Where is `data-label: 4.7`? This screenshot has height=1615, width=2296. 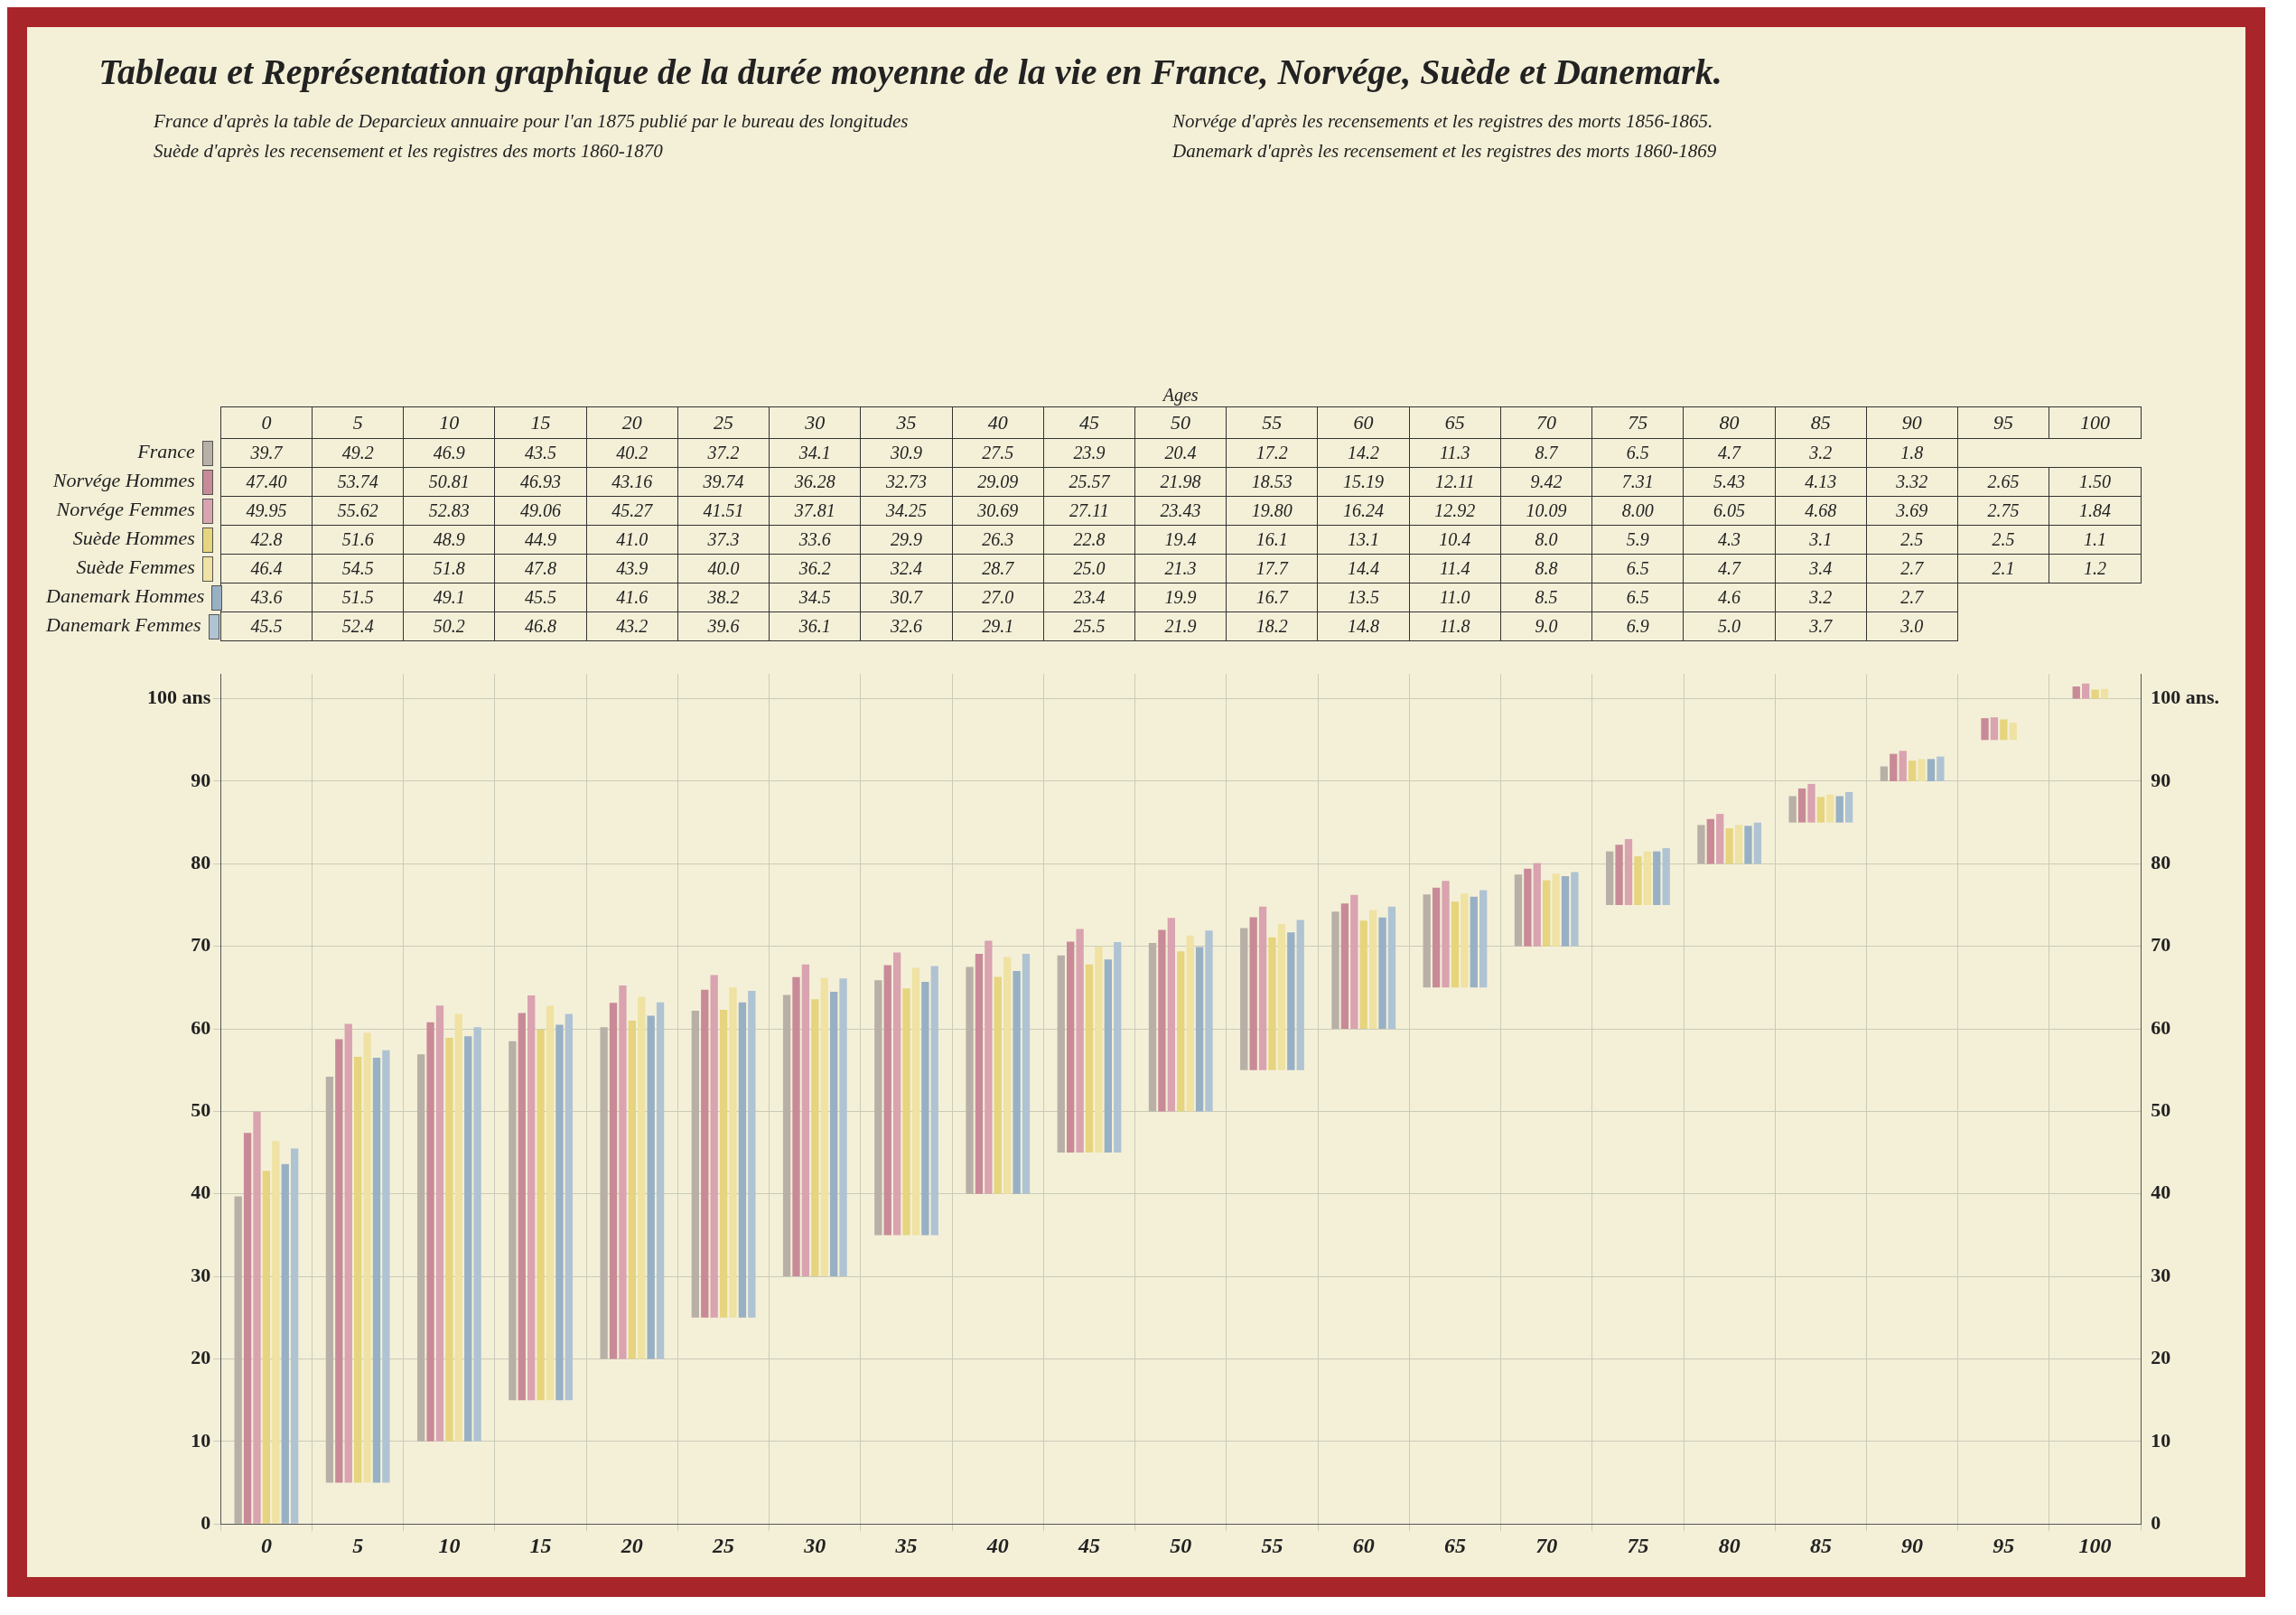 data-label: 4.7 is located at coordinates (1729, 568).